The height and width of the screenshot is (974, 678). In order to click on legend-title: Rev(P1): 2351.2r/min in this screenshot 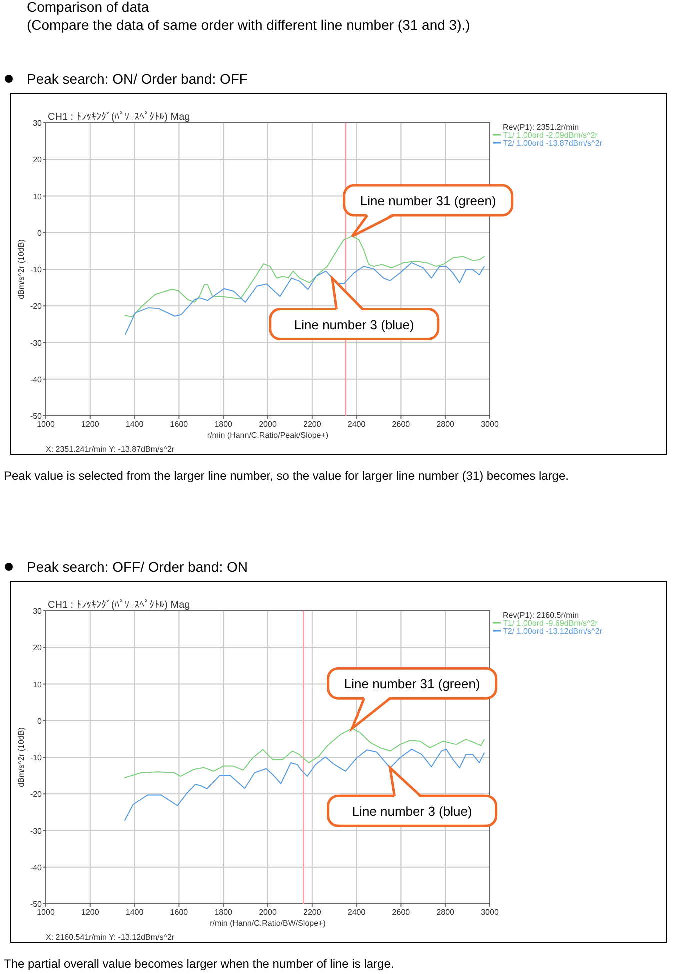, I will do `click(541, 127)`.